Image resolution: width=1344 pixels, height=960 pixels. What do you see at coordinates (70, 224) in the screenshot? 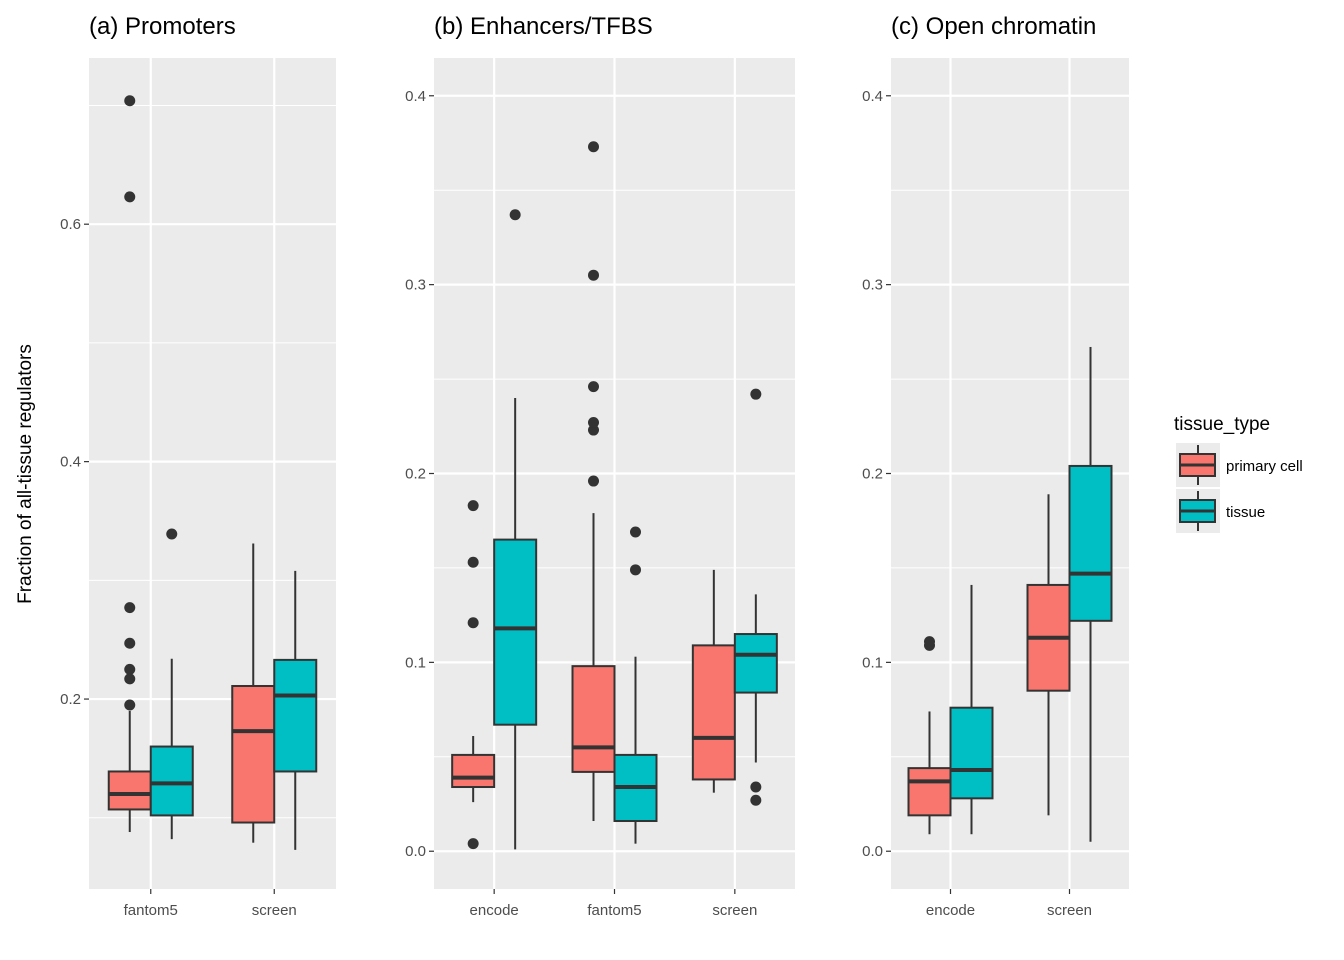
I see `y-tick-label: 0.6` at bounding box center [70, 224].